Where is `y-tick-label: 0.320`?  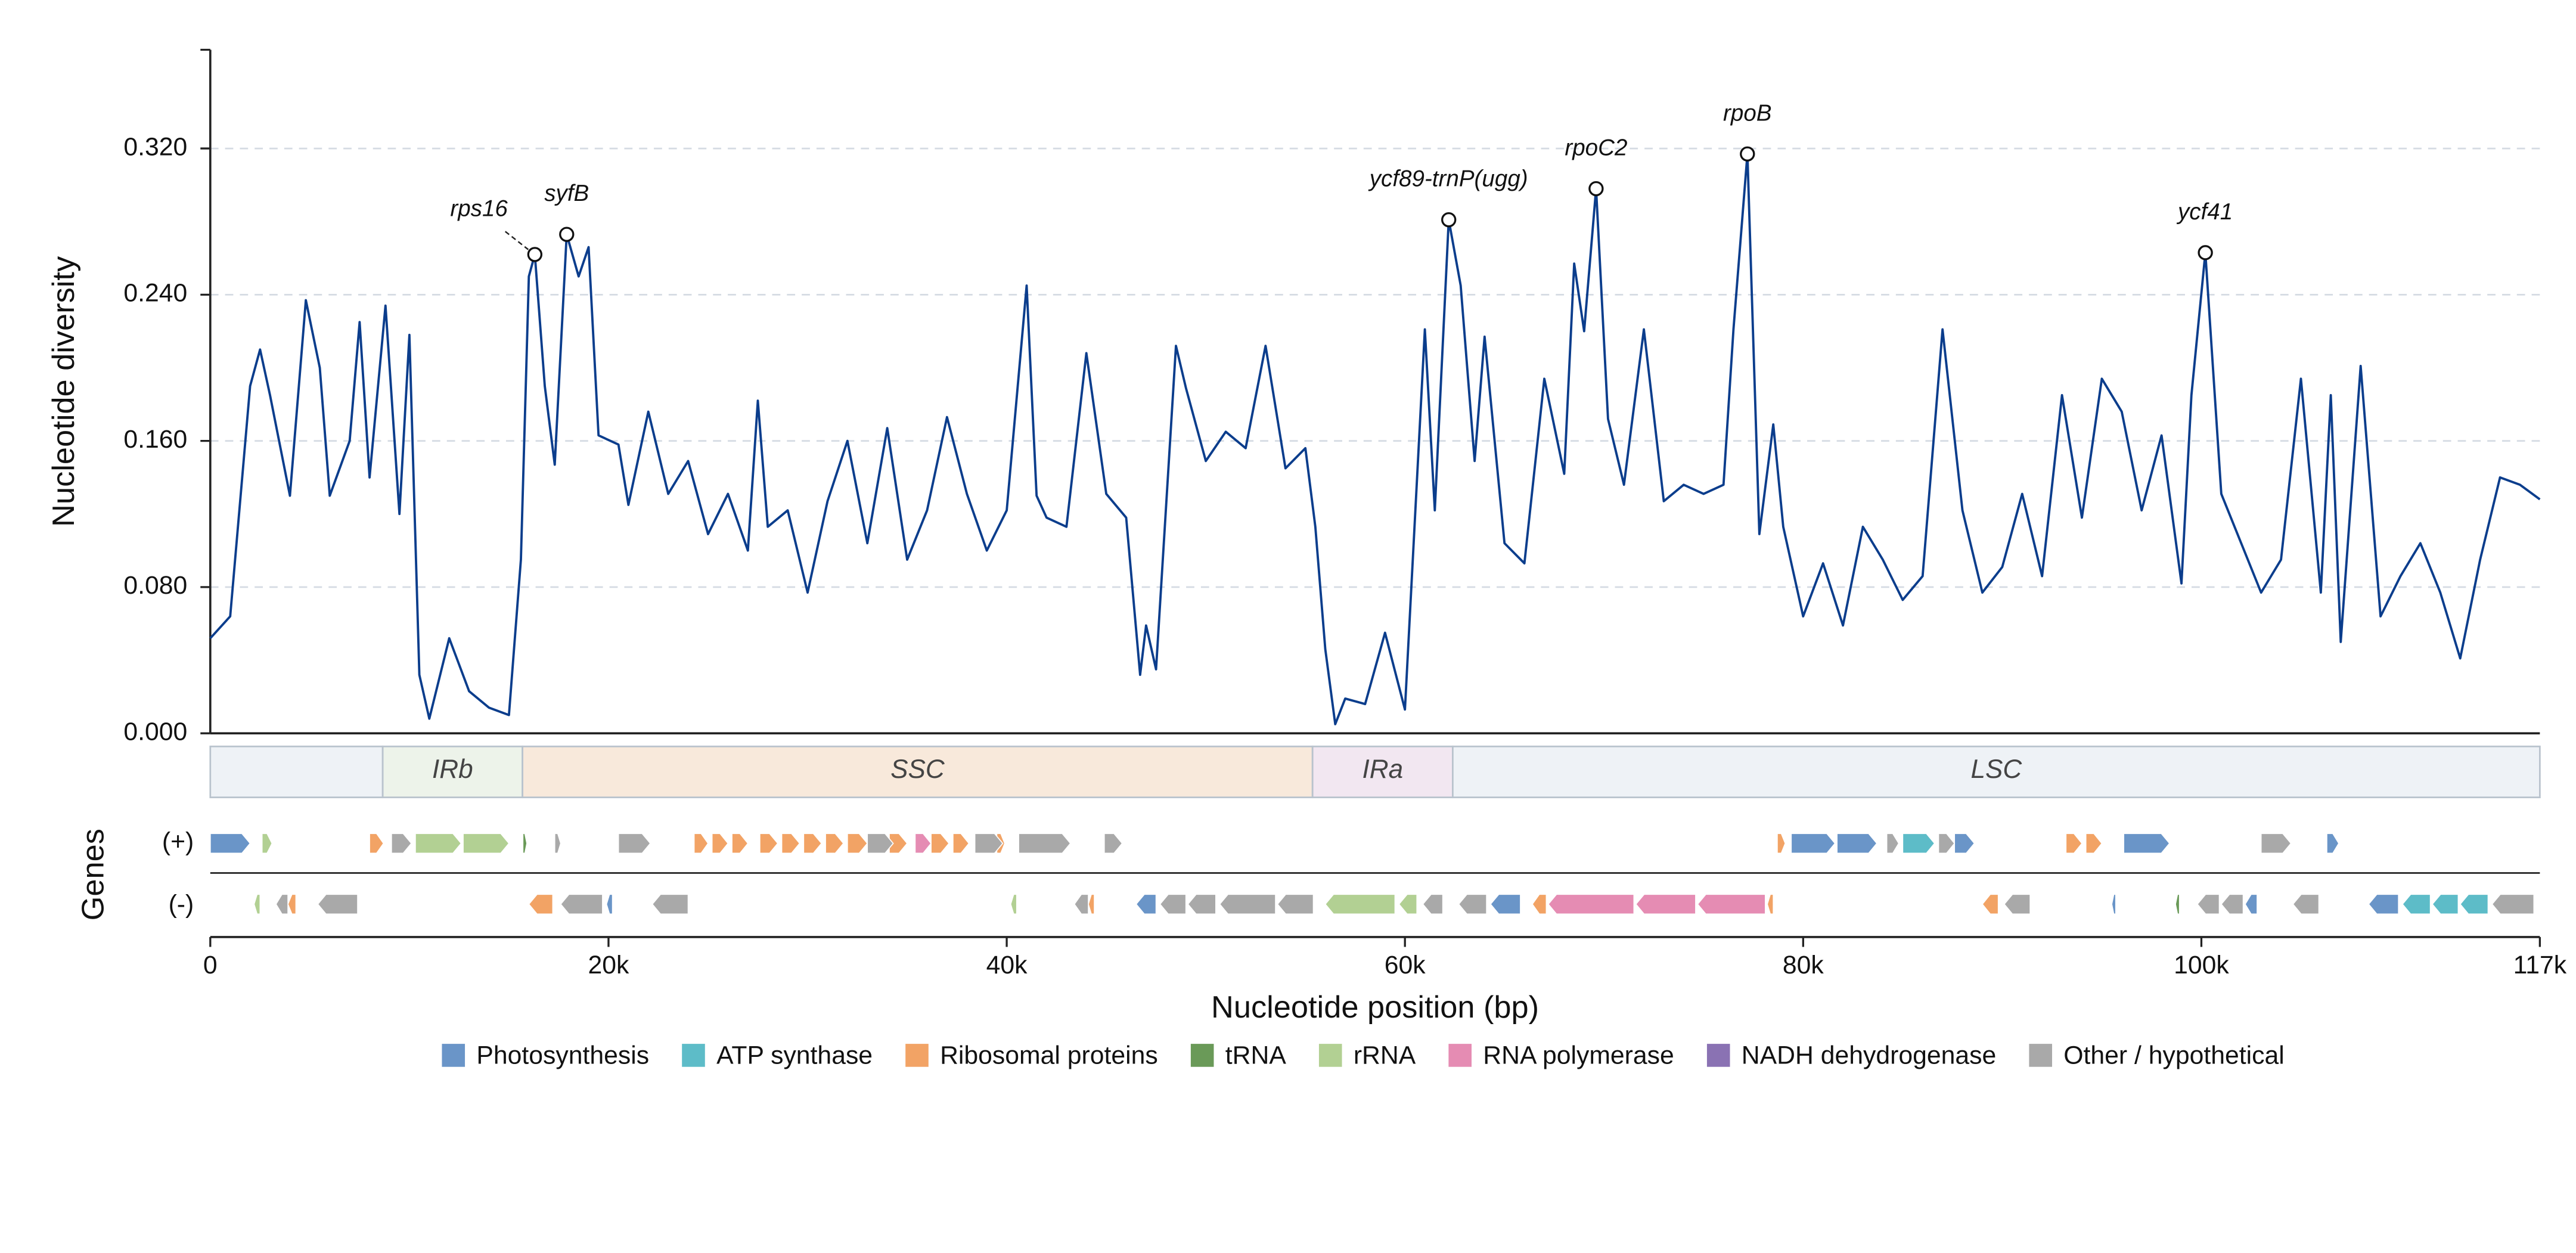
y-tick-label: 0.320 is located at coordinates (155, 146).